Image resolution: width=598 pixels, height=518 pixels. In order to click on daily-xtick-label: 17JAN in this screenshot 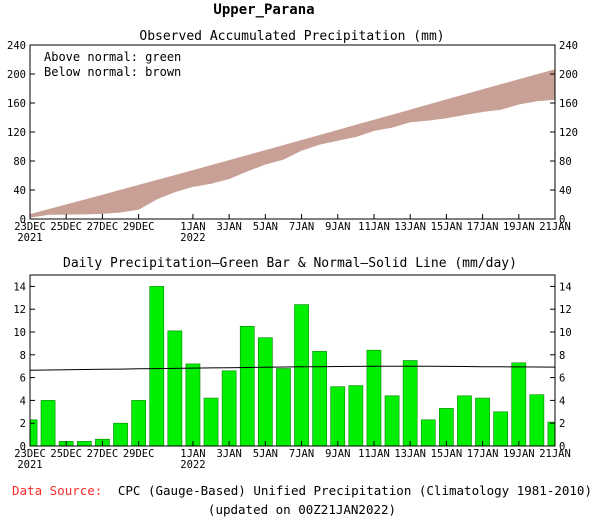, I will do `click(483, 454)`.